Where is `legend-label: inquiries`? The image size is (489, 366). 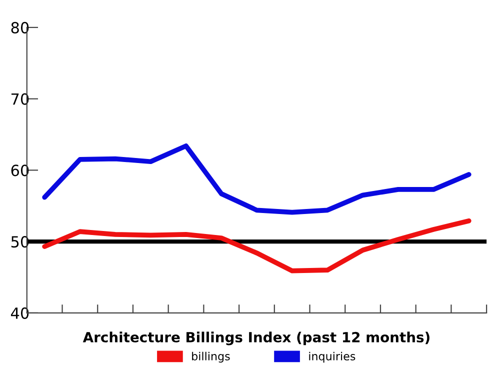 legend-label: inquiries is located at coordinates (332, 357).